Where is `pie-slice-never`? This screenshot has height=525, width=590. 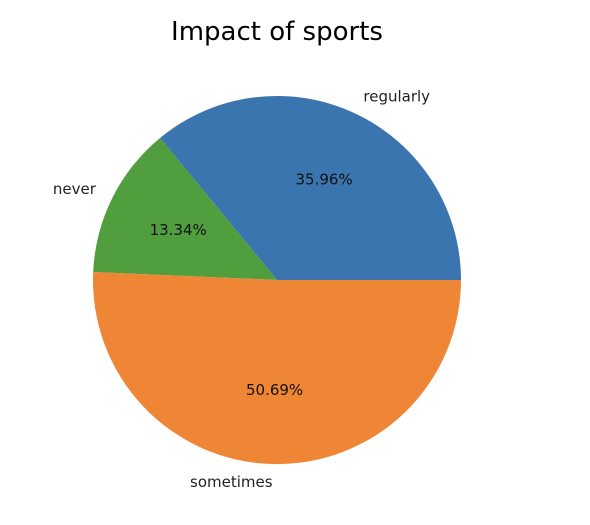 pie-slice-never is located at coordinates (185, 208).